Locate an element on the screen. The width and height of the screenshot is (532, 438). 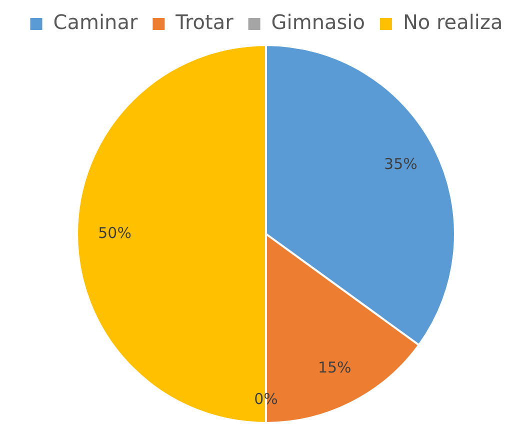
legend-label: Gimnasio is located at coordinates (318, 22).